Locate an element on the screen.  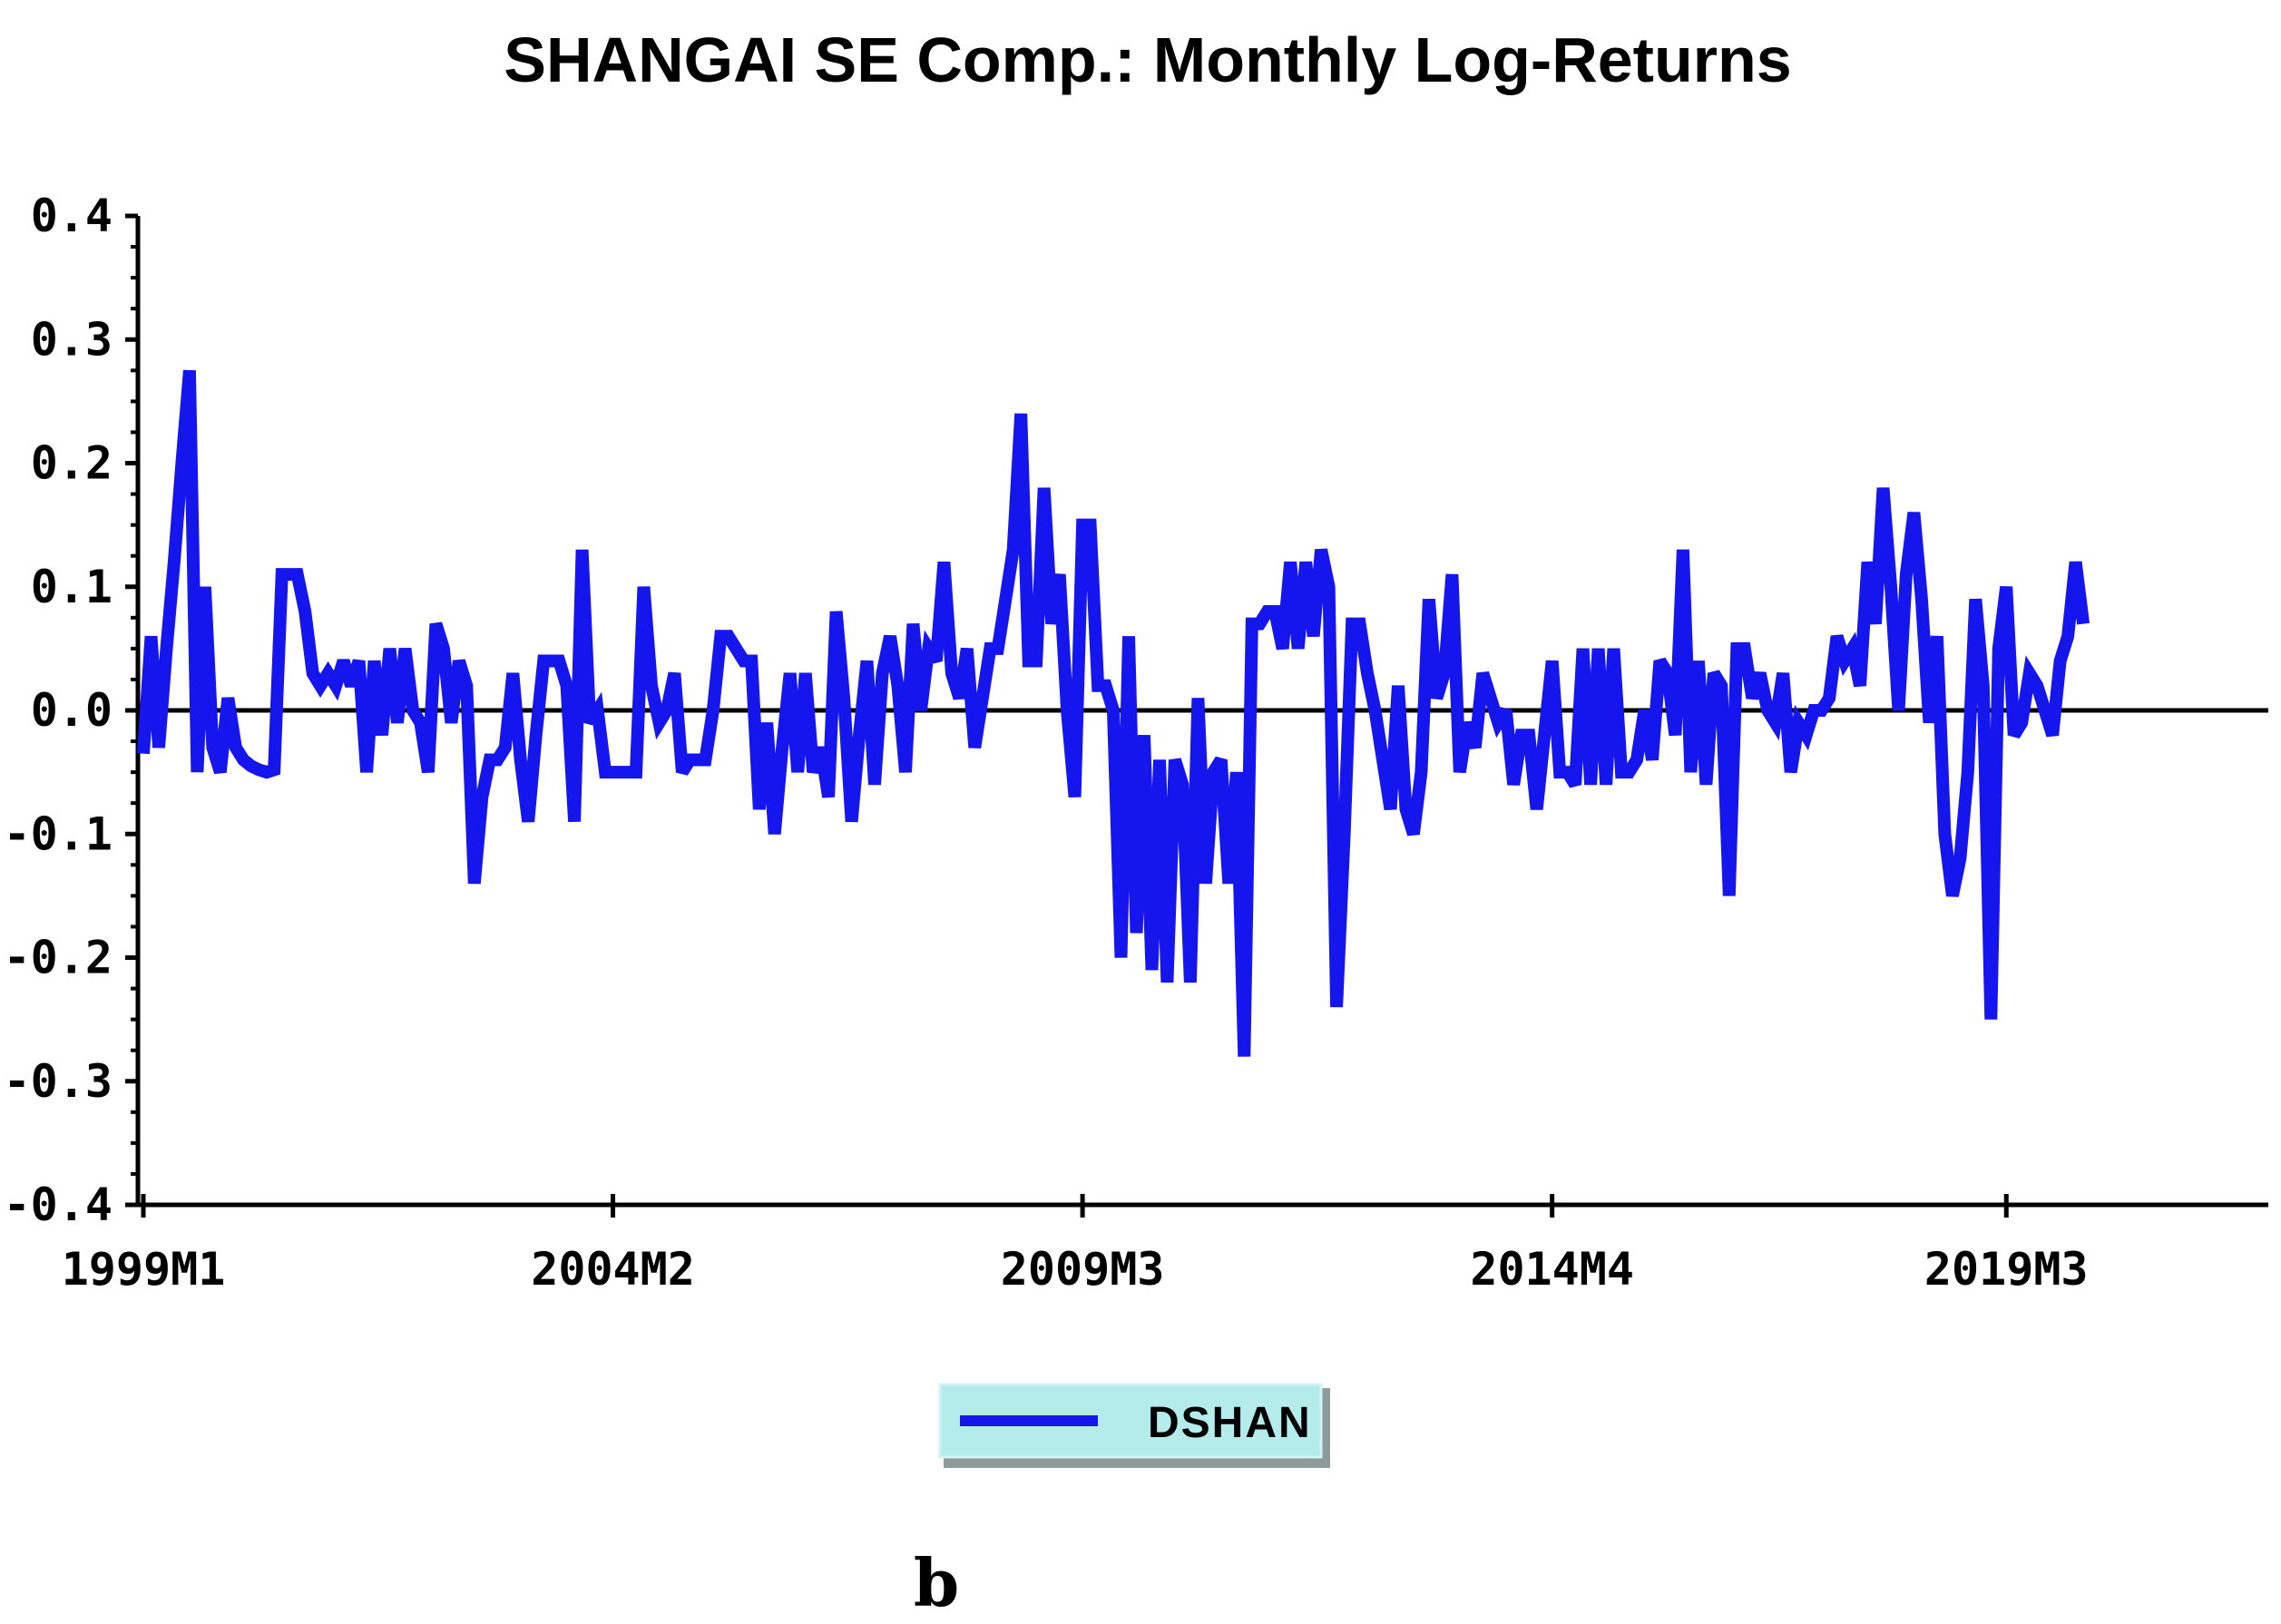
panel-label: b is located at coordinates (936, 1582).